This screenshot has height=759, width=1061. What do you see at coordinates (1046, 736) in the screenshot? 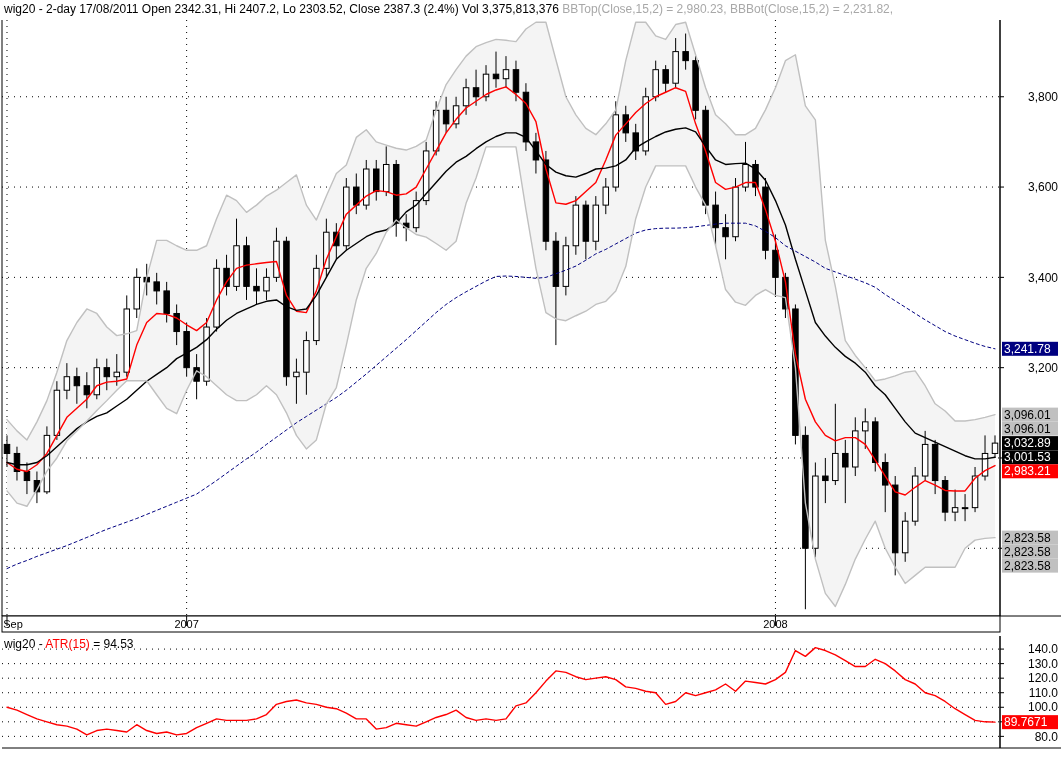
I see `y-tick-label: 80.0` at bounding box center [1046, 736].